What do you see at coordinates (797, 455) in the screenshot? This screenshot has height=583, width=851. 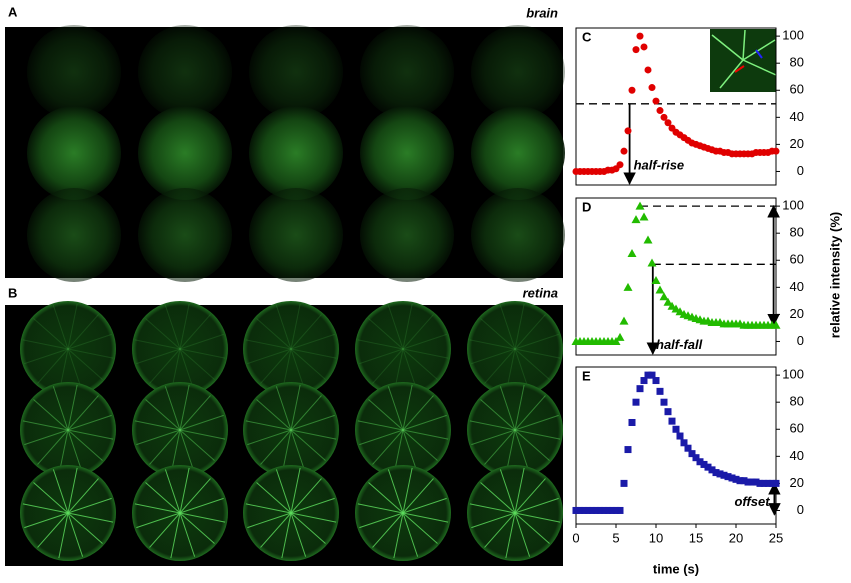 I see `y-tick-label: 40` at bounding box center [797, 455].